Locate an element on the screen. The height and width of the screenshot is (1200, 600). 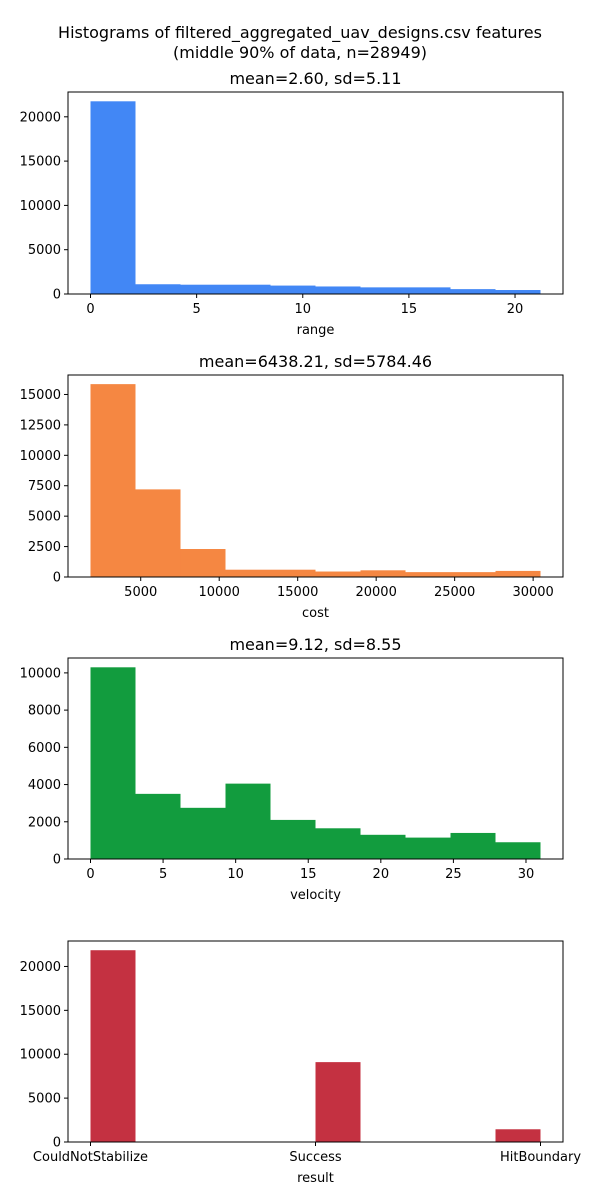
x-tick-label: Success is located at coordinates (315, 1157).